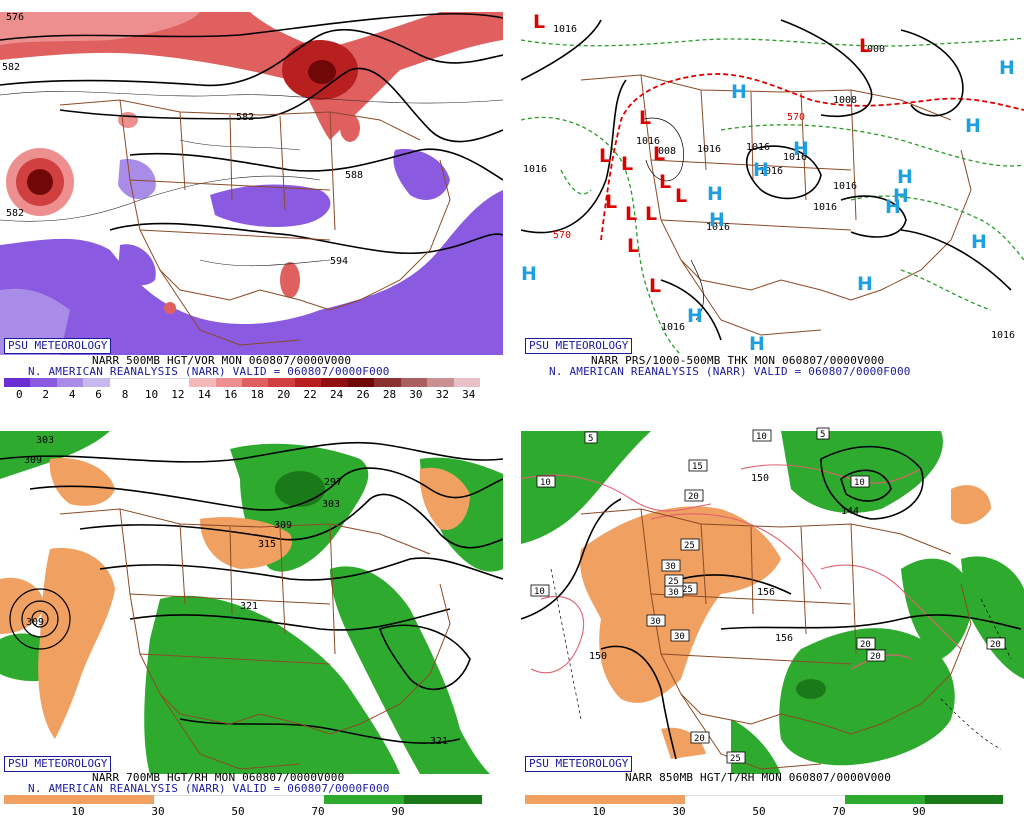 This screenshot has width=1024, height=819. What do you see at coordinates (796, 117) in the screenshot?
I see `svg-text: 570` at bounding box center [796, 117].